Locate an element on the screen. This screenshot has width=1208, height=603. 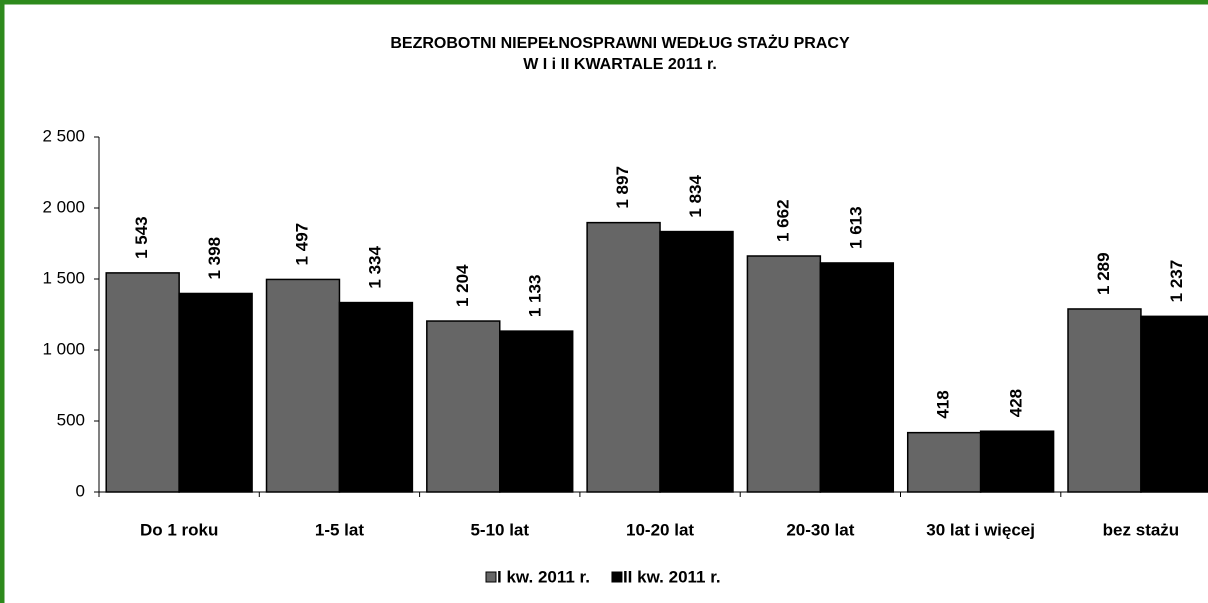
y-tick-label: 1 500 is located at coordinates (63, 277).